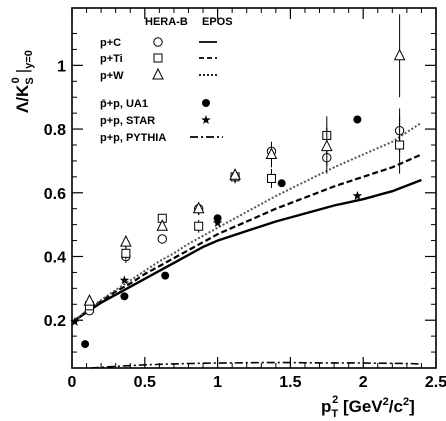 The height and width of the screenshot is (421, 446). Describe the element at coordinates (127, 121) in the screenshot. I see `legend-label: p+p, STAR` at that location.